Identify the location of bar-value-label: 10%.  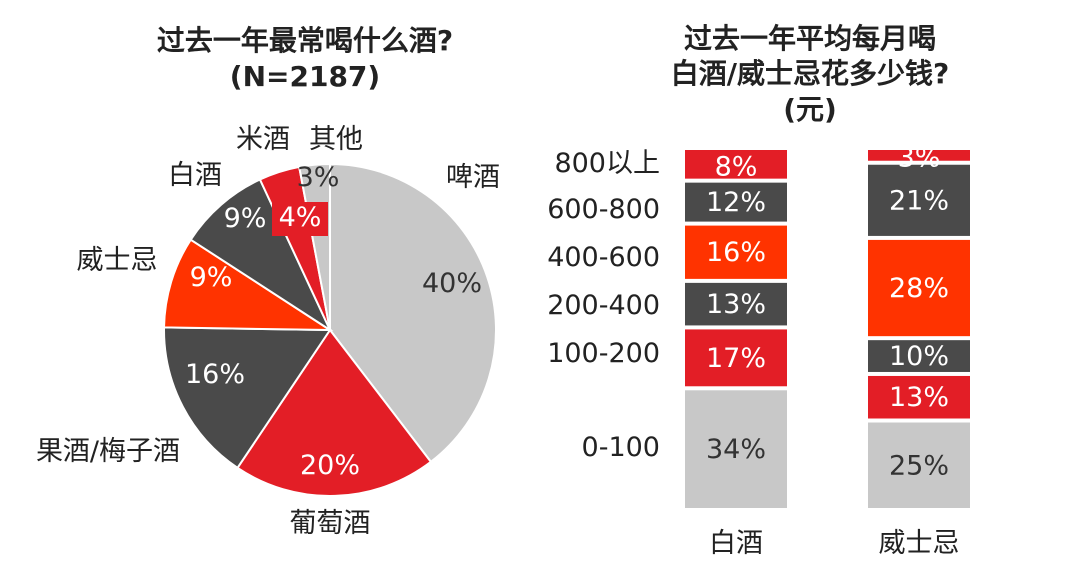
(919, 356).